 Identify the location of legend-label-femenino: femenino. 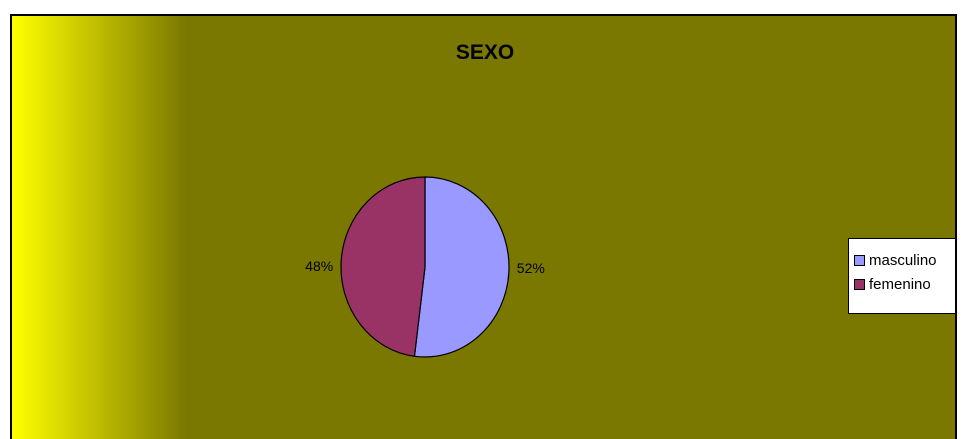
(900, 284).